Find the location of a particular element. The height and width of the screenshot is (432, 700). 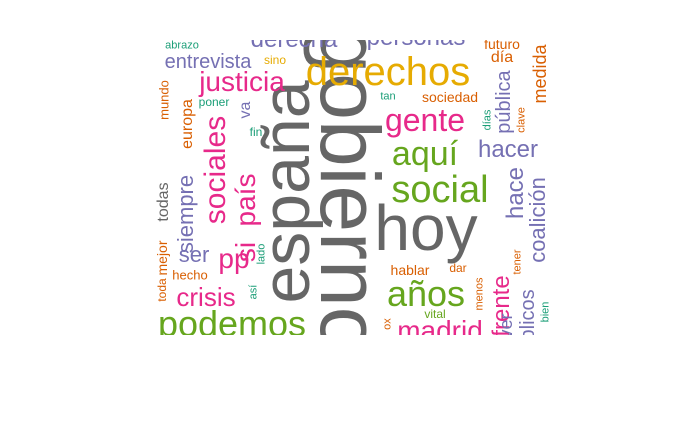

word-lado: lado is located at coordinates (261, 254).